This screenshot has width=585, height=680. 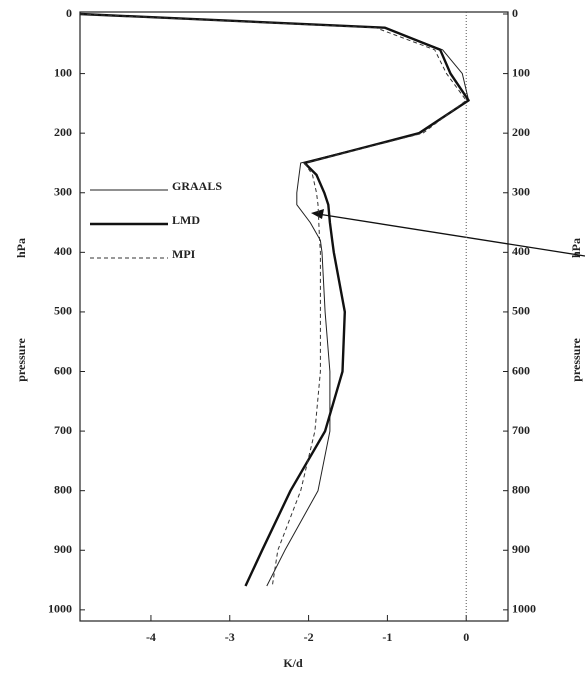 What do you see at coordinates (576, 360) in the screenshot?
I see `y2-axis-label: pressure` at bounding box center [576, 360].